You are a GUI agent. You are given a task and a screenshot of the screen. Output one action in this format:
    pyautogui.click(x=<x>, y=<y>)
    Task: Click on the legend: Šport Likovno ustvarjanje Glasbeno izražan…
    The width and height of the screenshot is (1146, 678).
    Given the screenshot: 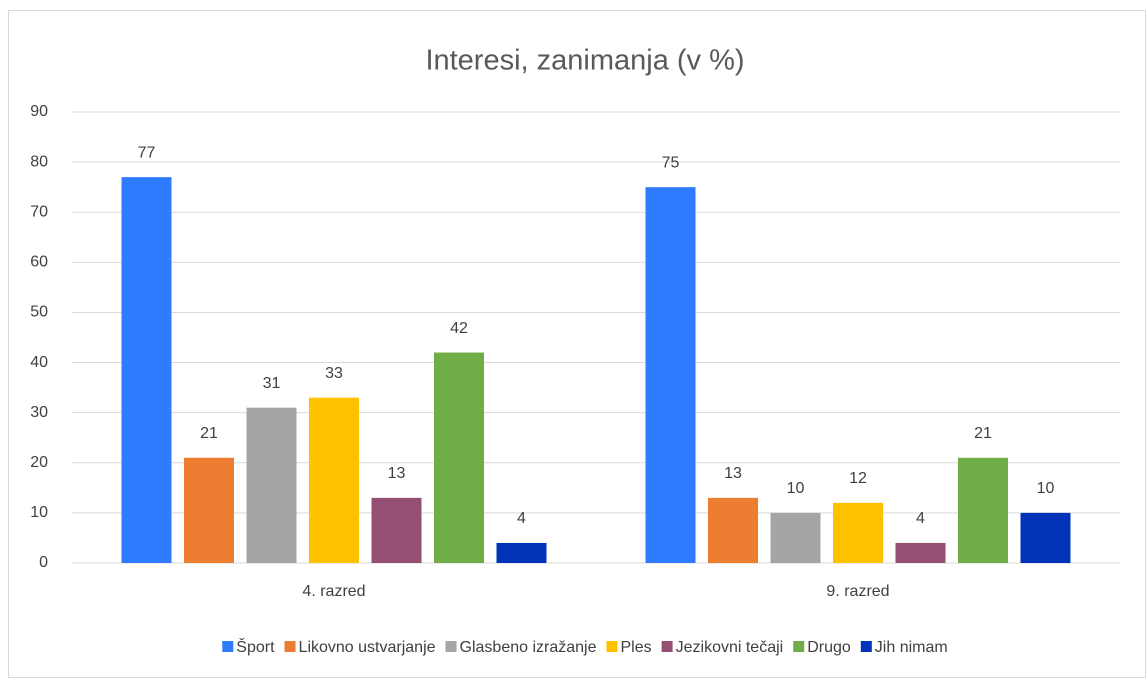 What is the action you would take?
    pyautogui.click(x=585, y=646)
    